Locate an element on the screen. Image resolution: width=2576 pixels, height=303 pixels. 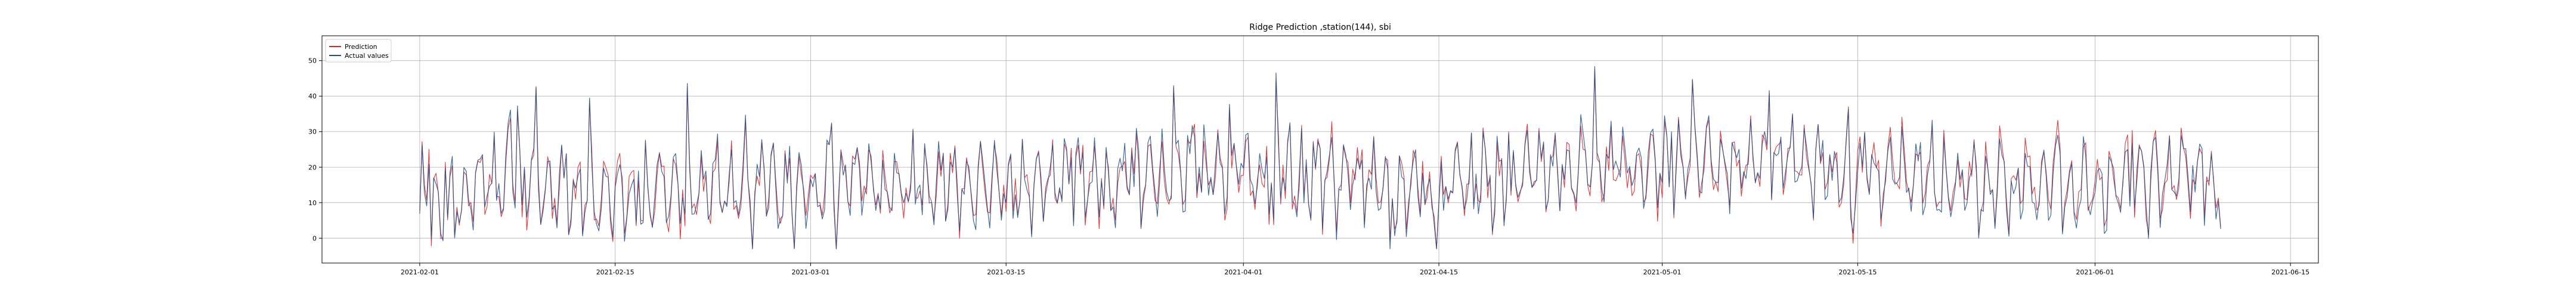
x-tick-label: 2021-04-01 is located at coordinates (1243, 272).